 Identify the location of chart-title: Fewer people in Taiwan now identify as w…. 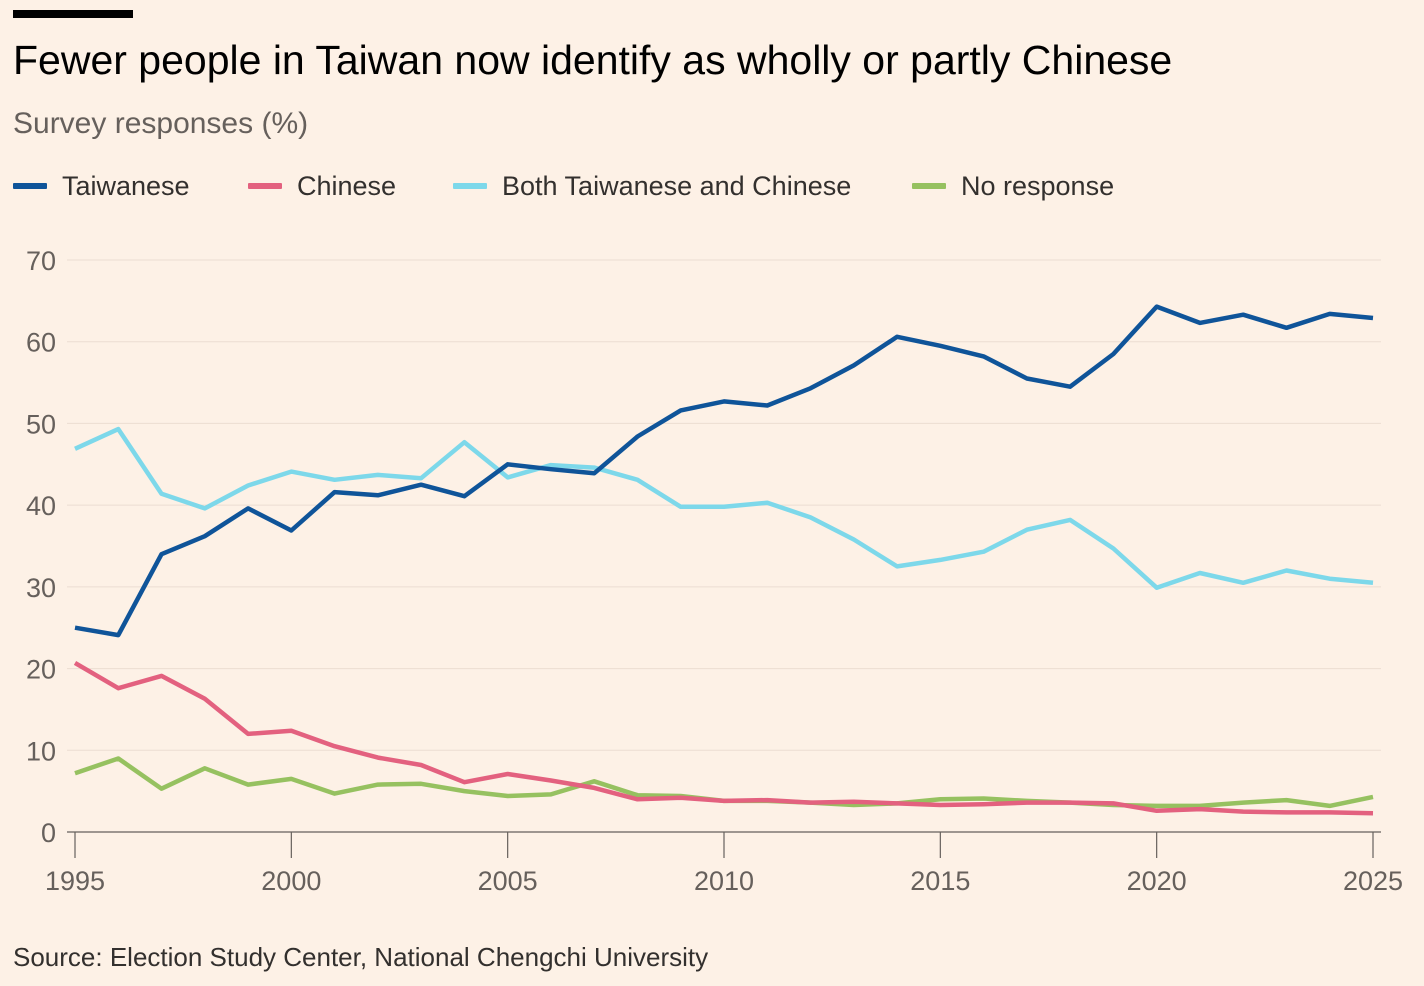
(593, 60).